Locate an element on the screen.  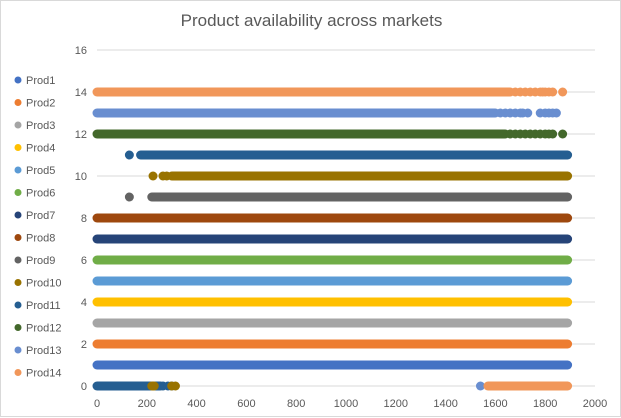
x-tick-label: 0 is located at coordinates (97, 404).